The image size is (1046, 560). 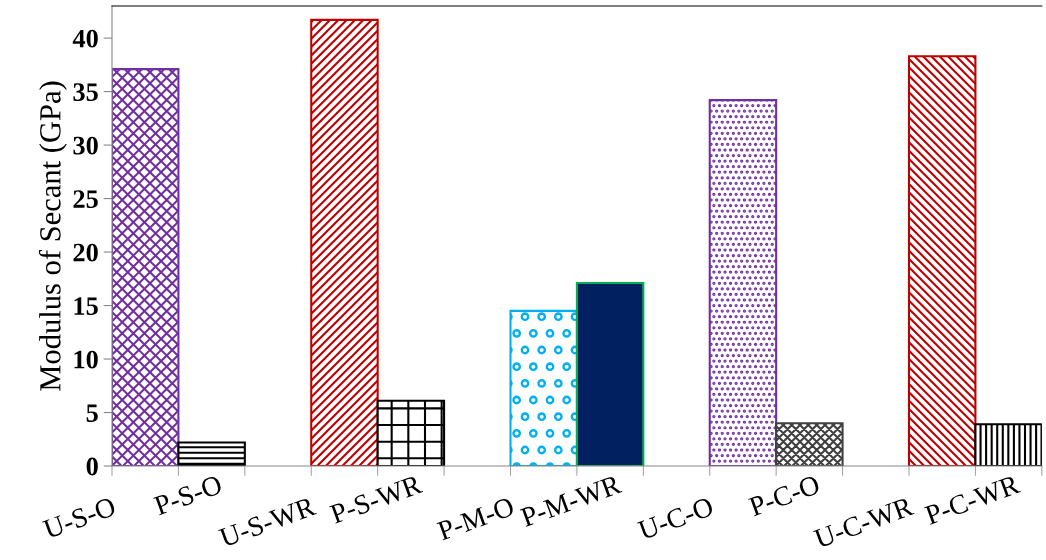 I want to click on y-tick-label: 5, so click(x=92, y=413).